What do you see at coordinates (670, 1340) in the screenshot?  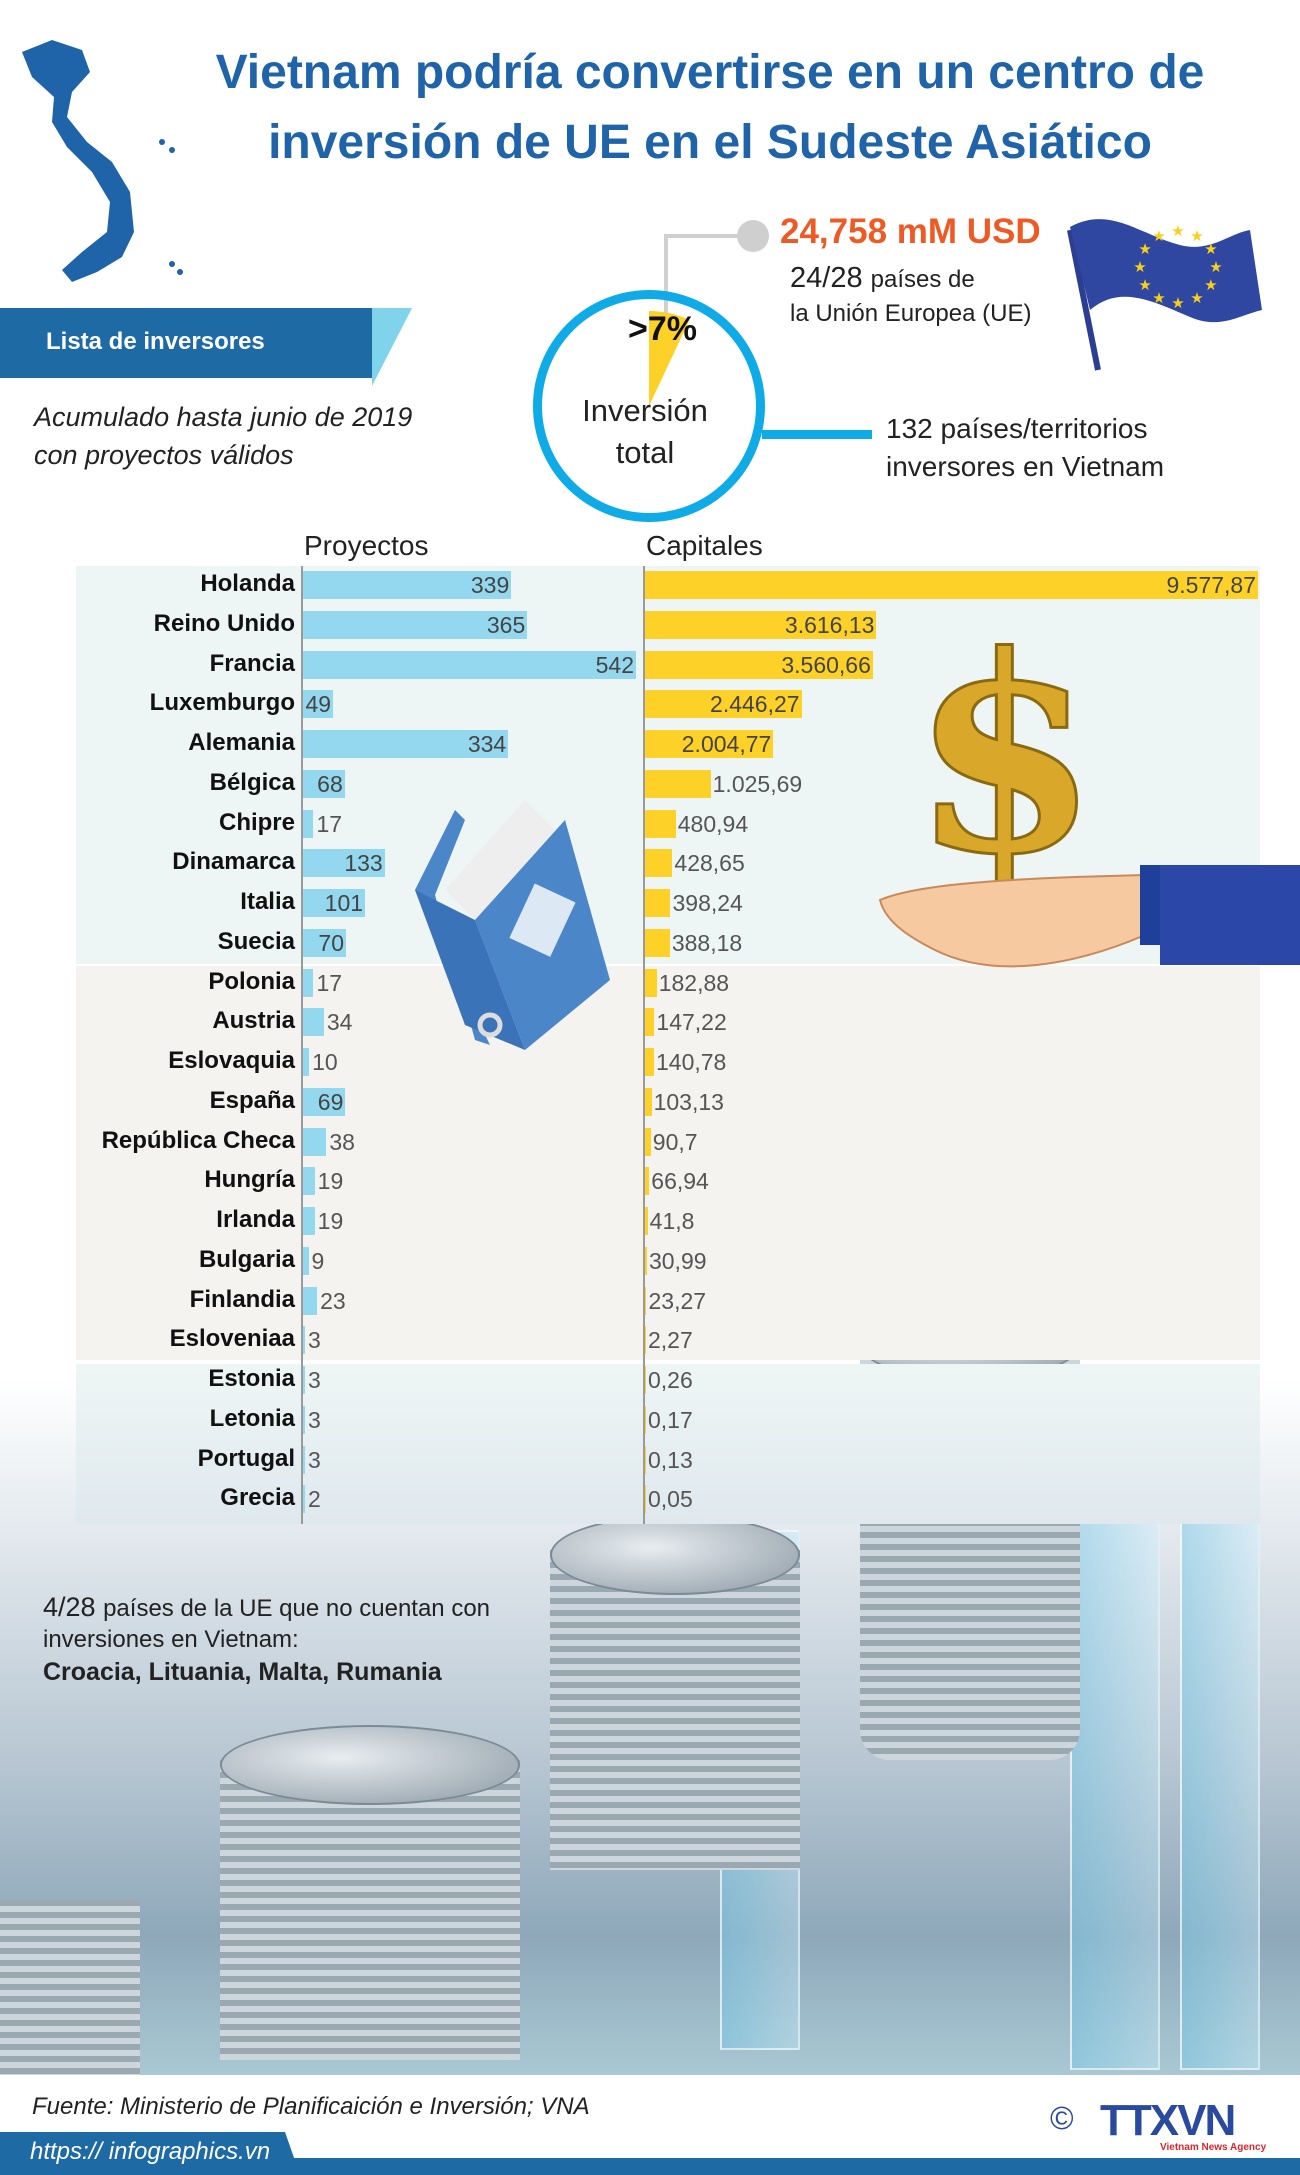 I see `capital-value: 2,27` at bounding box center [670, 1340].